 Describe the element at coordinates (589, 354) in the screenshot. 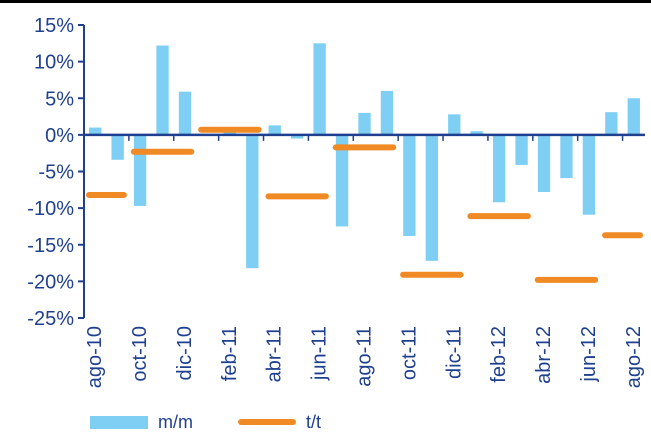

I see `x-tick-label: jun-12` at that location.